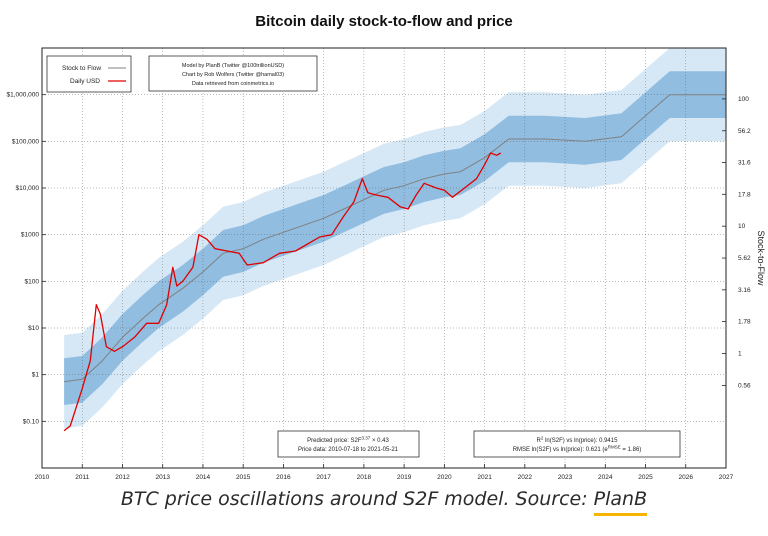 Image resolution: width=768 pixels, height=536 pixels. I want to click on y2-tick-label: 5.62, so click(744, 258).